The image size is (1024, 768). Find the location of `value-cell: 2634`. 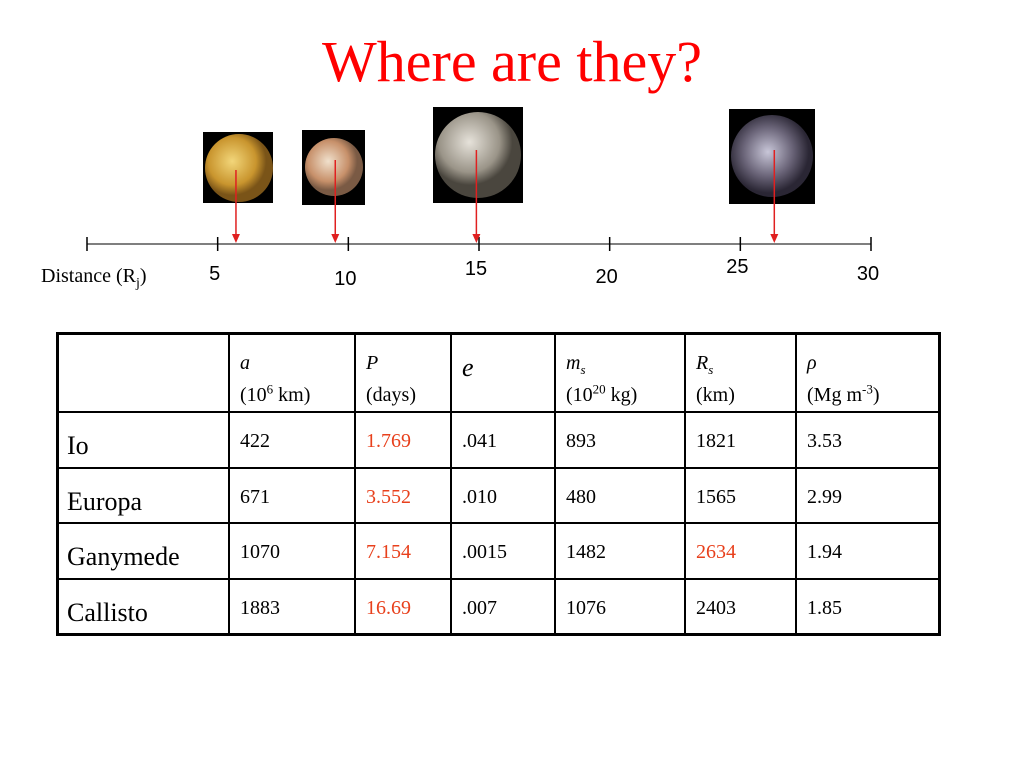

value-cell: 2634 is located at coordinates (740, 551).